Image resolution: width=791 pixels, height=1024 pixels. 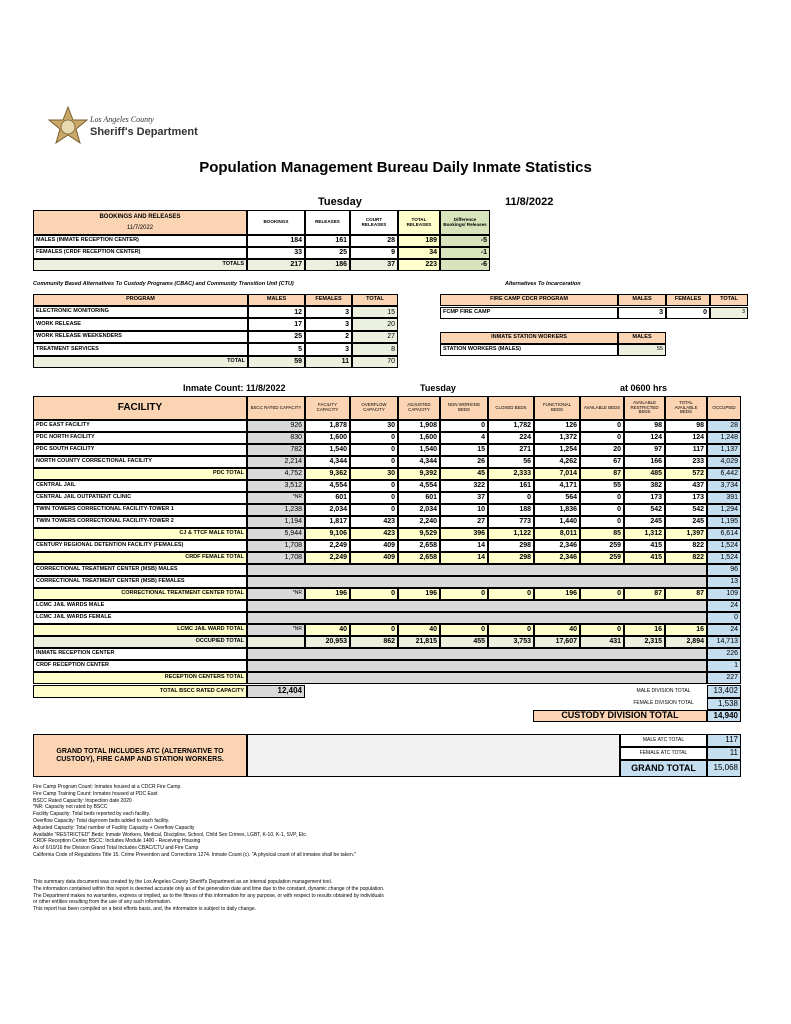 What do you see at coordinates (140, 654) in the screenshot?
I see `row-label: INMATE RECEPTION CENTER` at bounding box center [140, 654].